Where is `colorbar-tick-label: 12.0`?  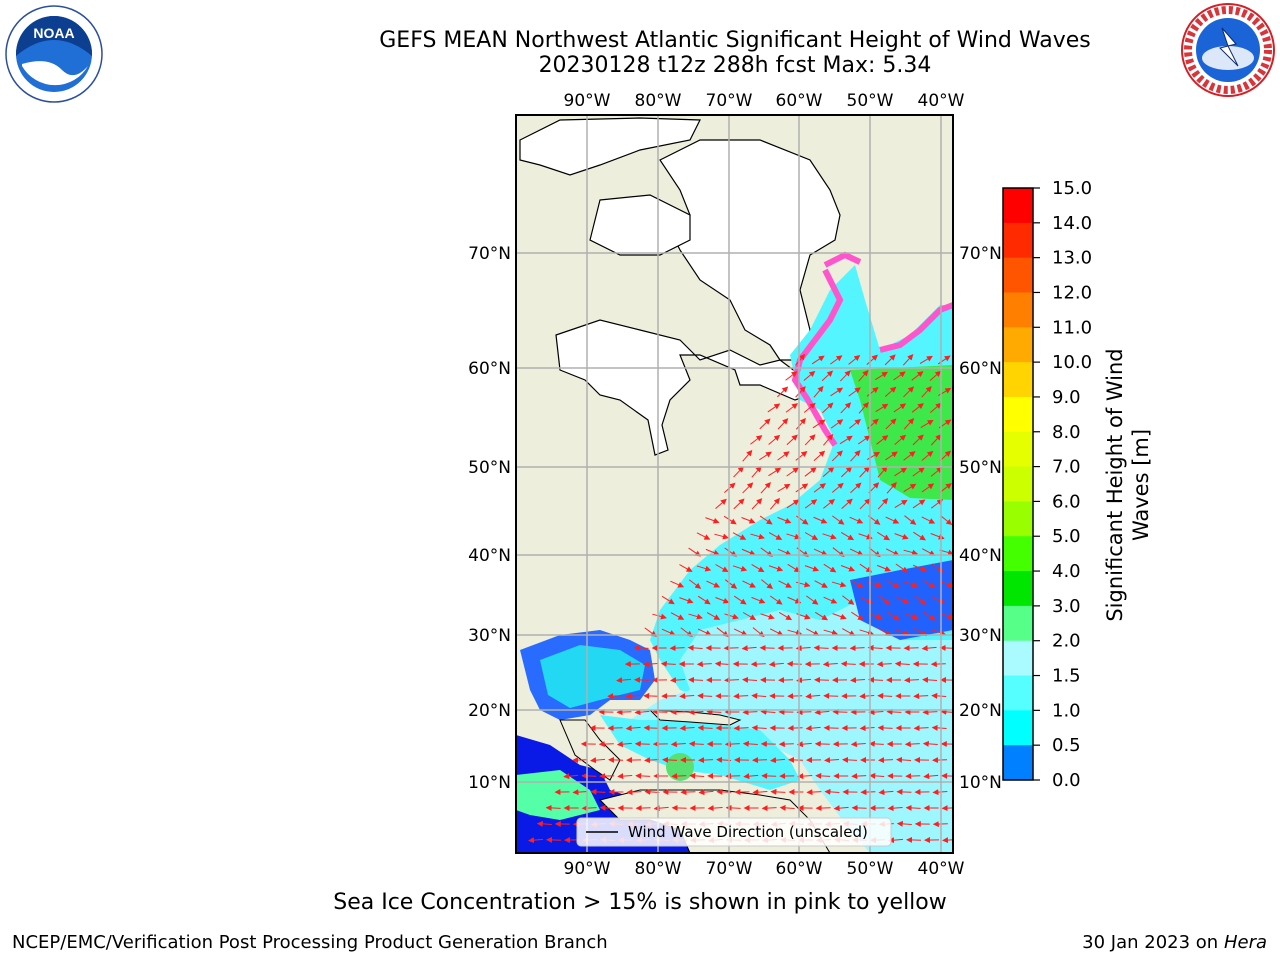
colorbar-tick-label: 12.0 is located at coordinates (1072, 292).